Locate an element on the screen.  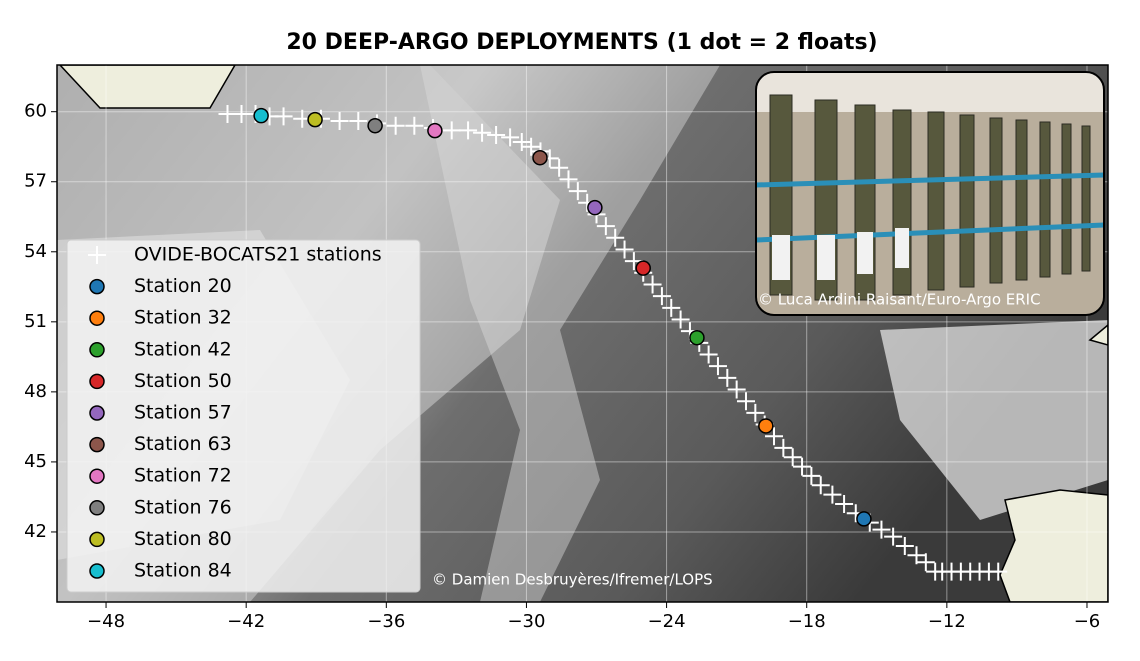
x-tick-label: −42 is located at coordinates (246, 621).